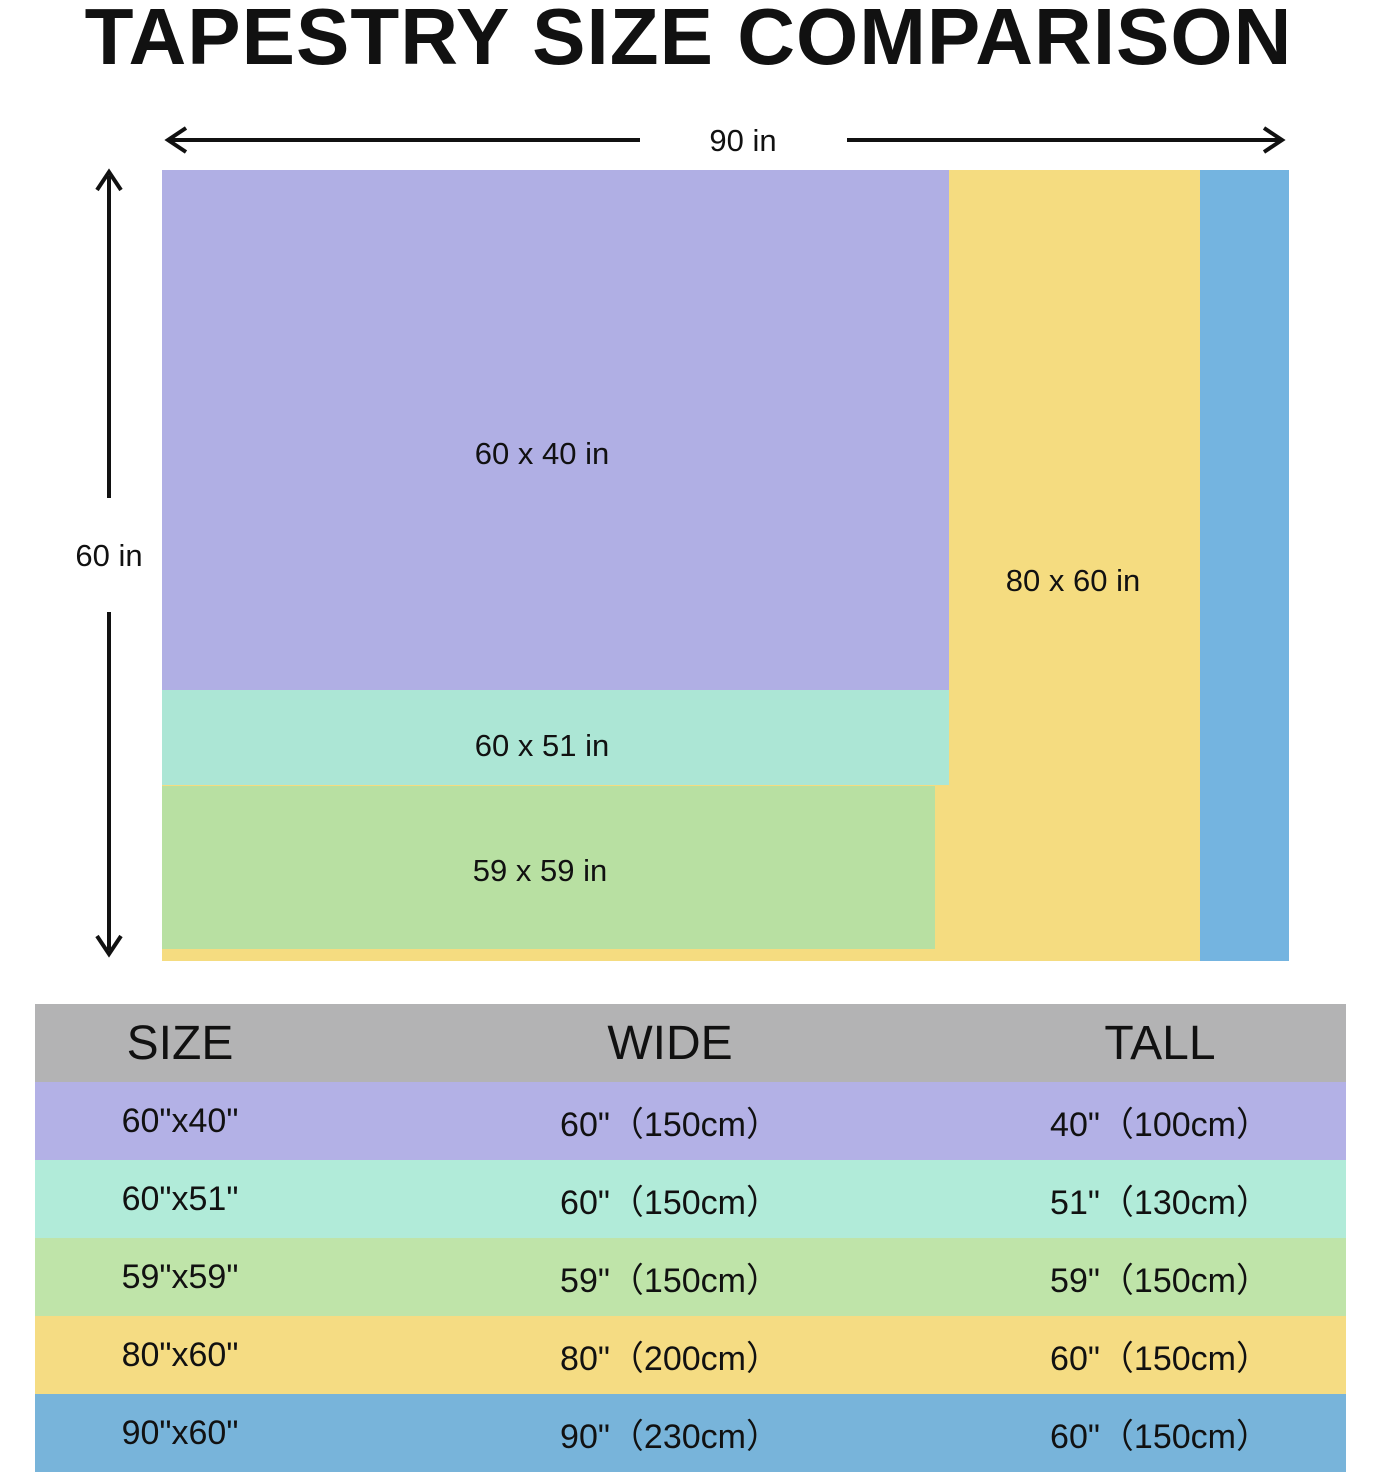 The image size is (1377, 1475). I want to click on label-80x60: 80 x 60 in, so click(1073, 580).